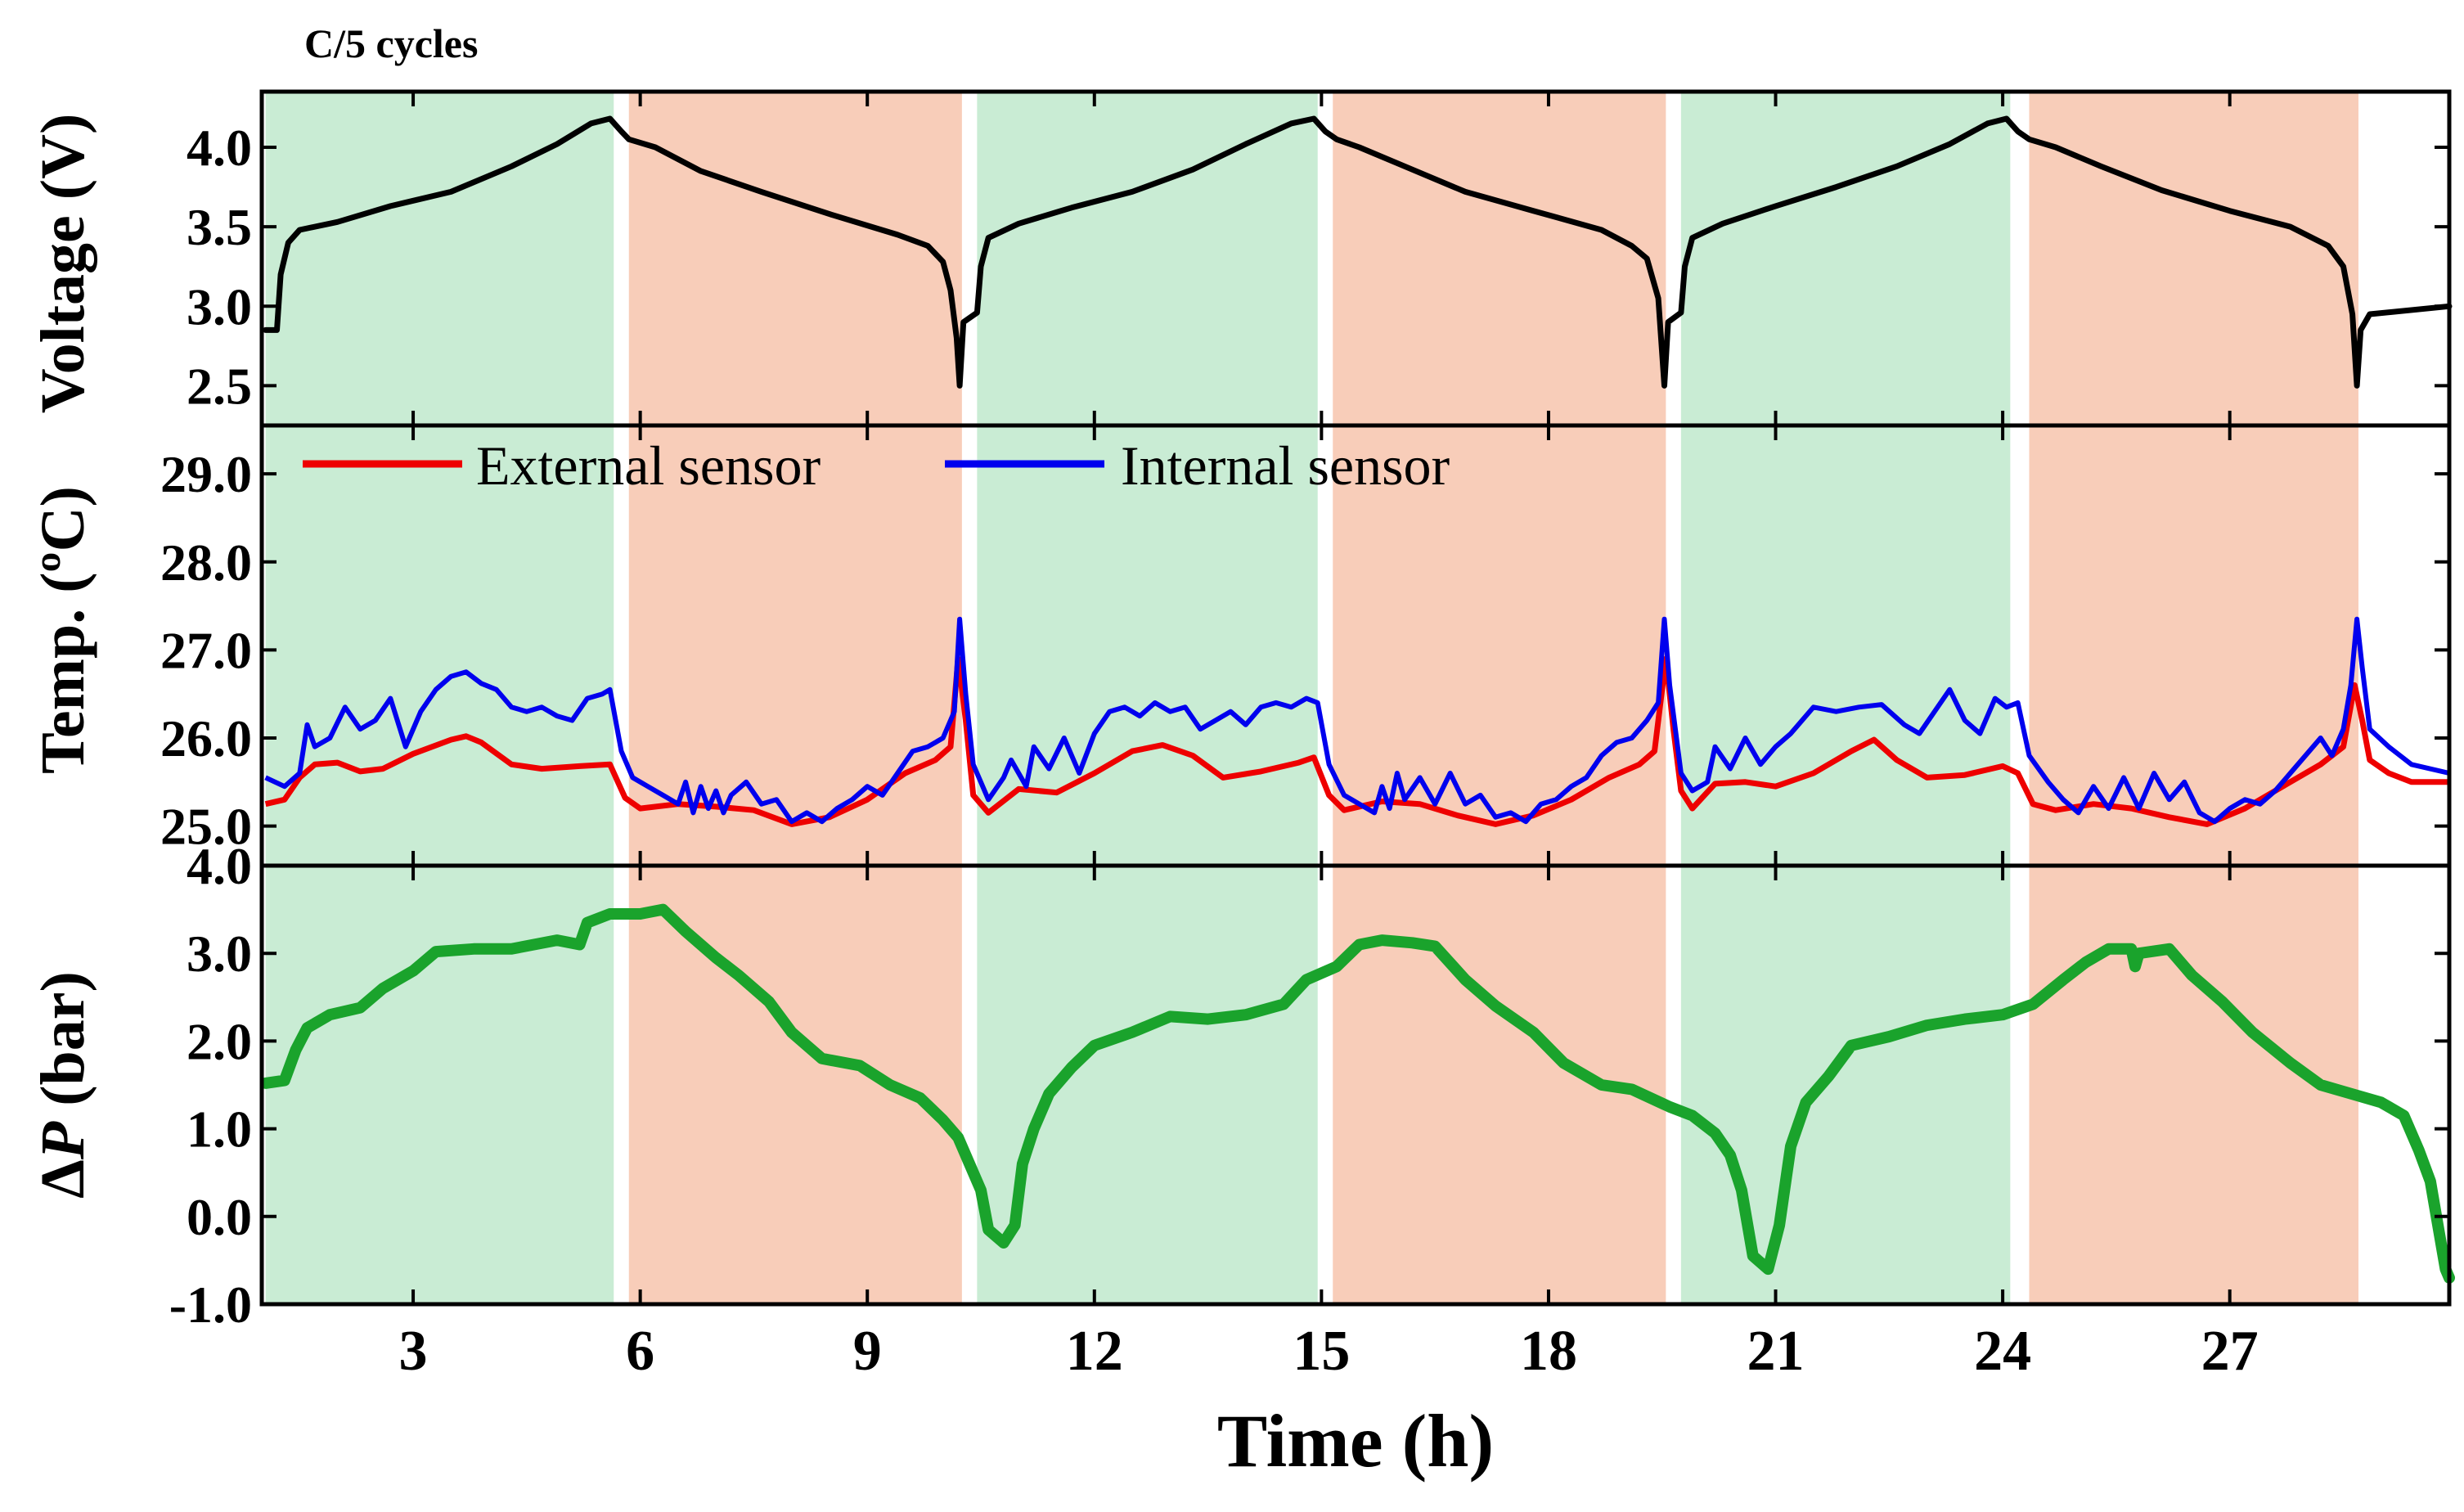 This screenshot has height=1512, width=2464. I want to click on temperature-y-axis-label: Temp. (ºC), so click(63, 630).